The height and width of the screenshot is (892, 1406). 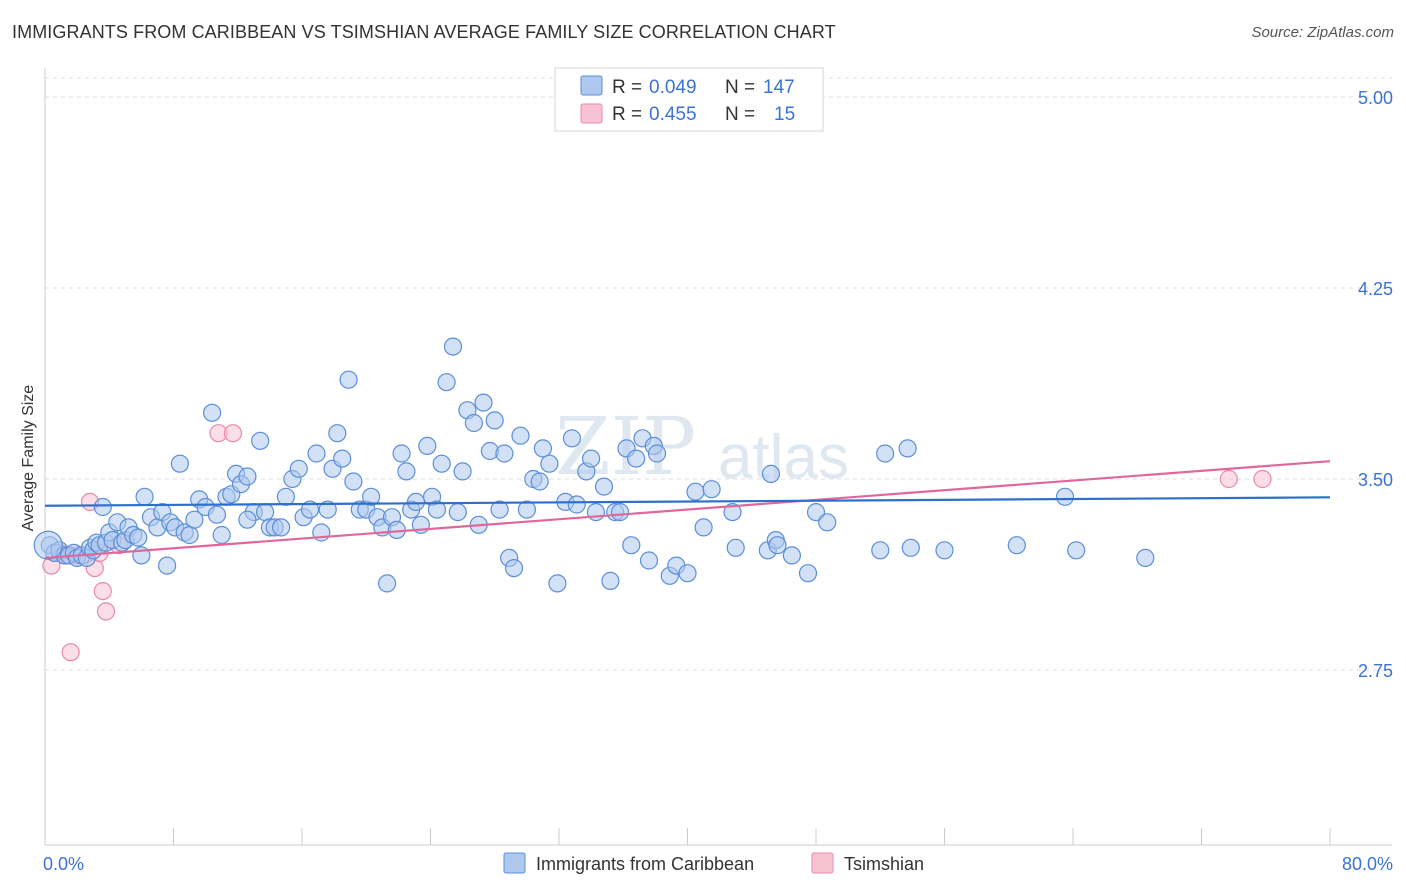 What do you see at coordinates (48, 545) in the screenshot?
I see `caribbean-point-cluster` at bounding box center [48, 545].